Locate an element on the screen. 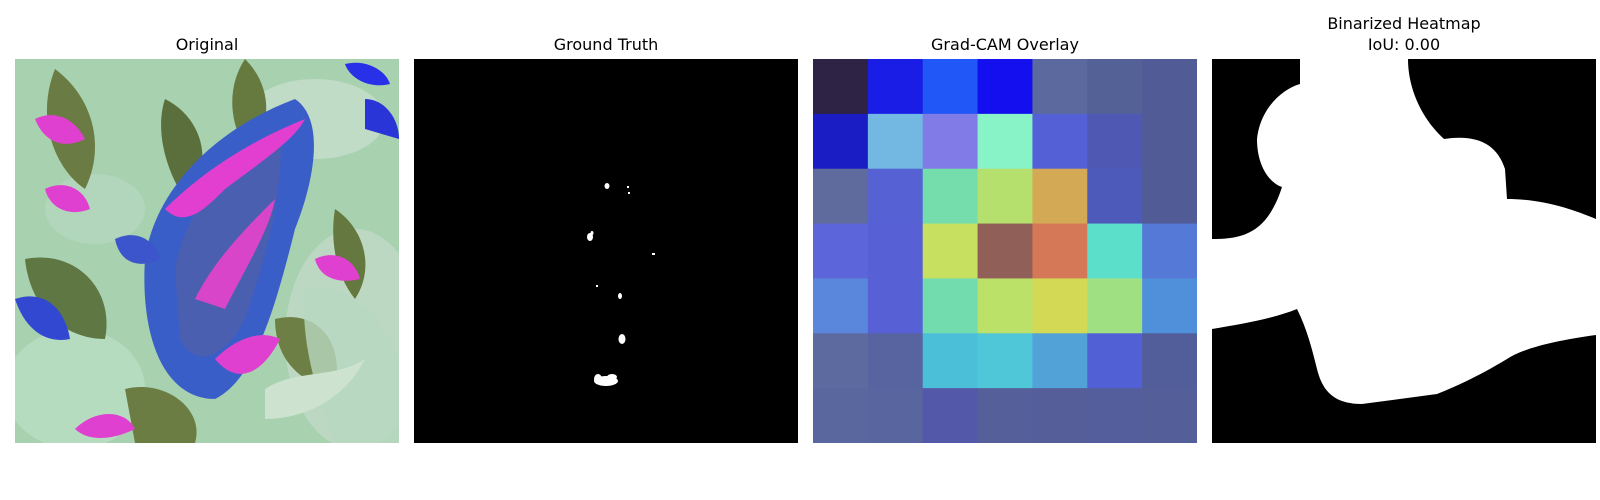 This screenshot has height=500, width=1600. panel-title: Original is located at coordinates (207, 44).